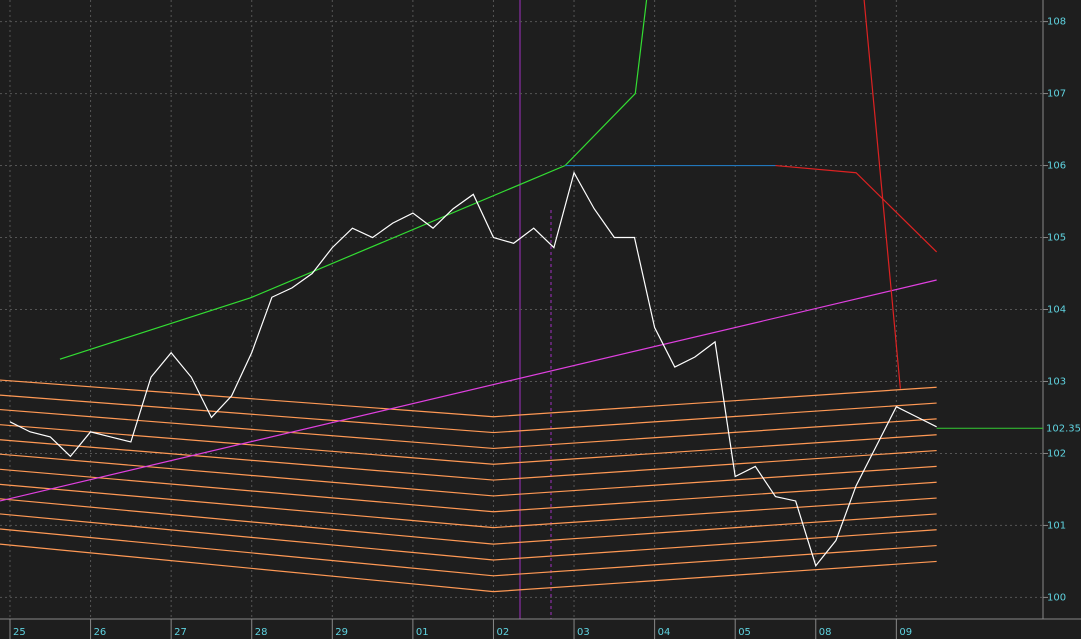  I want to click on x-tick-label: 26, so click(100, 632).